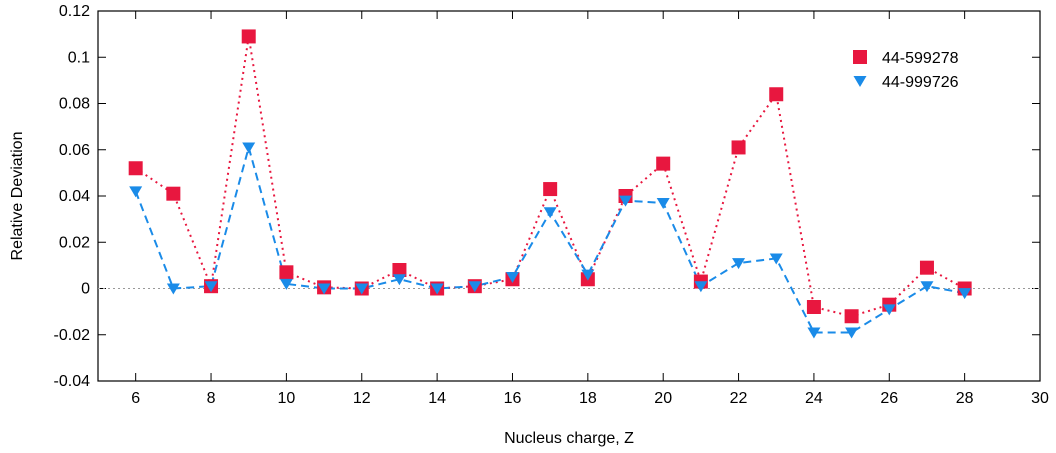 The height and width of the screenshot is (453, 1056). Describe the element at coordinates (437, 398) in the screenshot. I see `x-tick-label: 14` at that location.